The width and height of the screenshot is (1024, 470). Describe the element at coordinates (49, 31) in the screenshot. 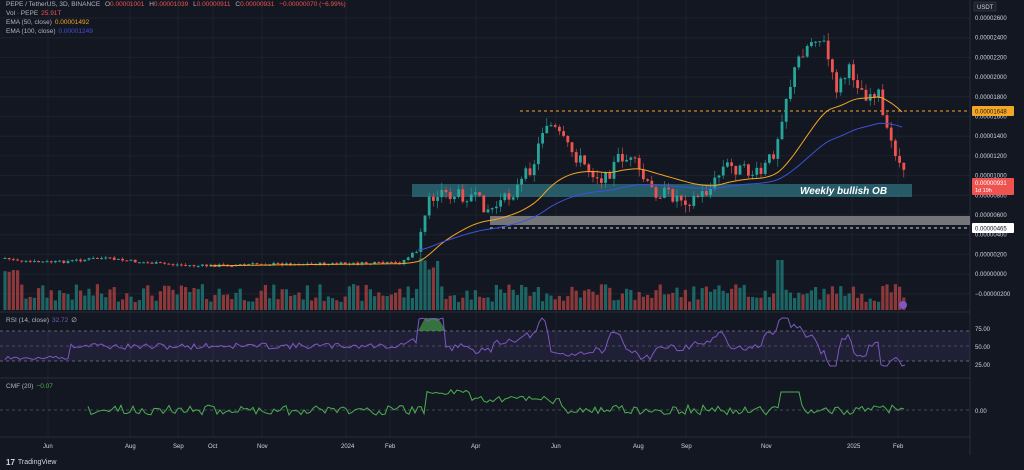

I see `ema100-legend: EMA (100, close) 0.00001249` at that location.